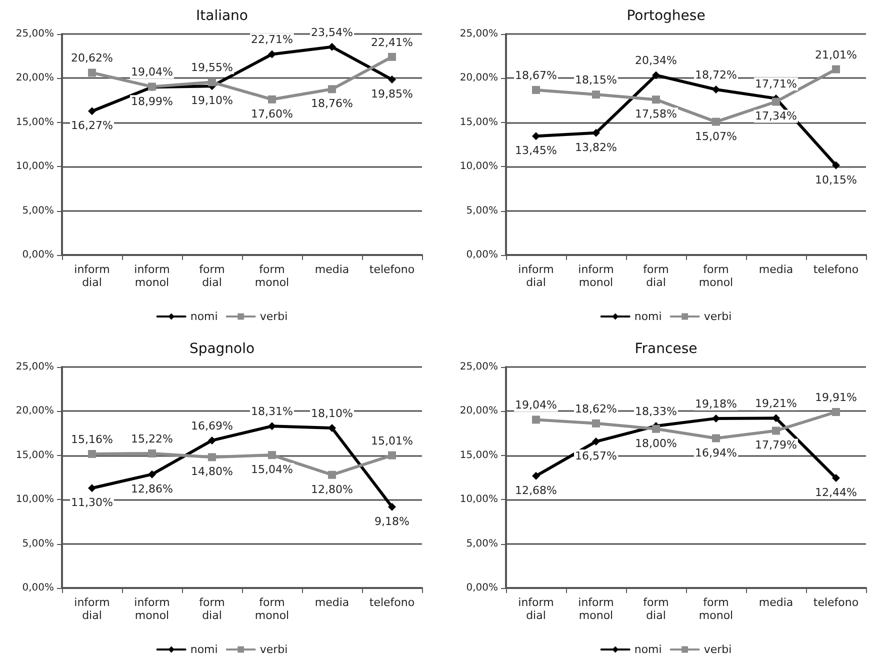  I want to click on x-tick-label: telefono, so click(836, 602).